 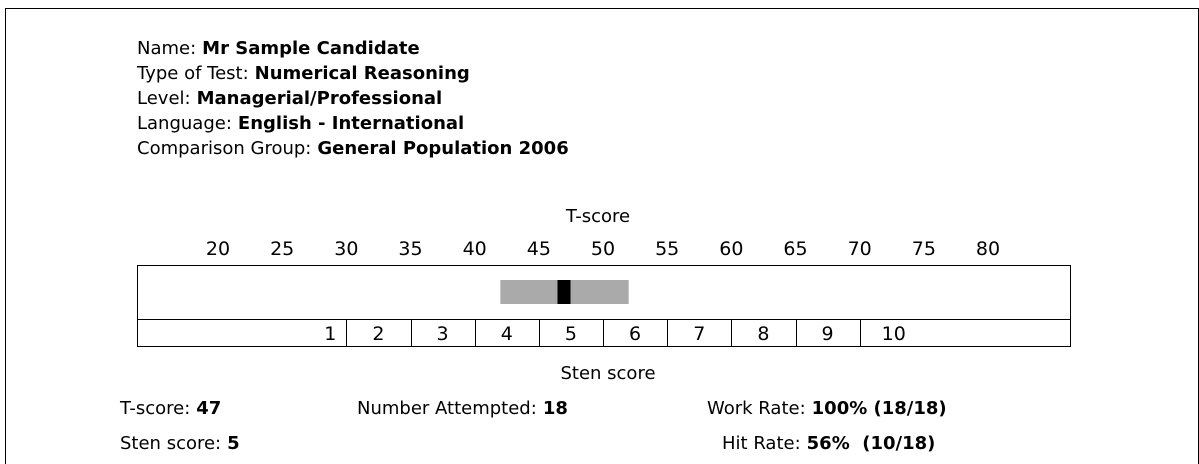 What do you see at coordinates (311, 48) in the screenshot?
I see `field-value: Mr Sample Candidate` at bounding box center [311, 48].